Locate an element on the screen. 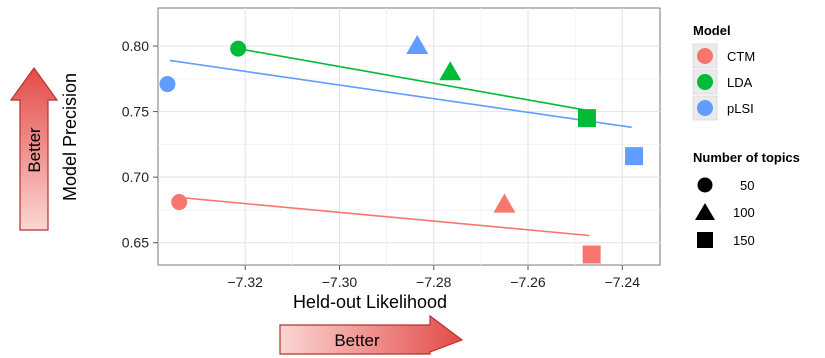 This screenshot has height=358, width=825. x-better-arrow: Better is located at coordinates (371, 334).